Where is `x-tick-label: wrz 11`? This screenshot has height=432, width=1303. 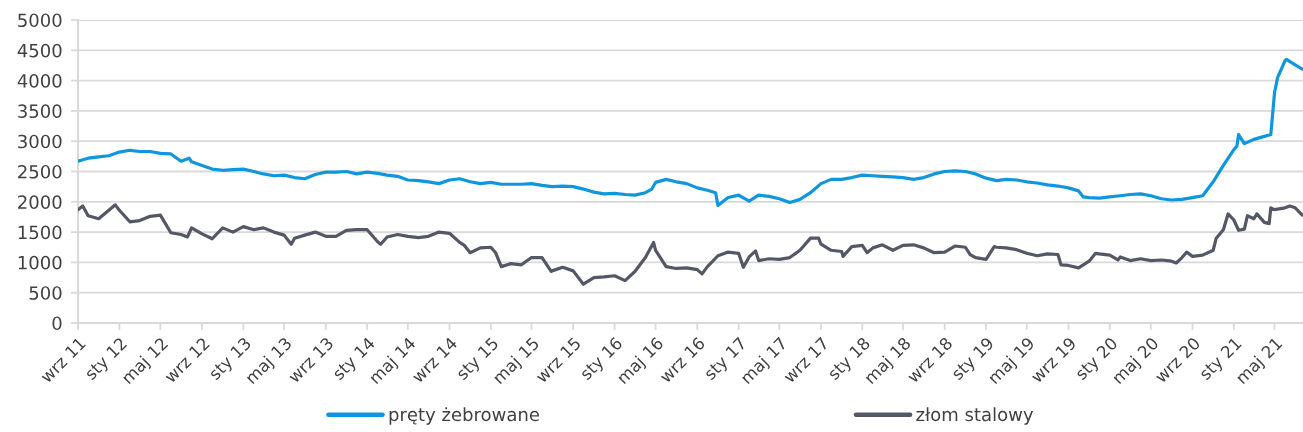
x-tick-label: wrz 11 is located at coordinates (62, 360).